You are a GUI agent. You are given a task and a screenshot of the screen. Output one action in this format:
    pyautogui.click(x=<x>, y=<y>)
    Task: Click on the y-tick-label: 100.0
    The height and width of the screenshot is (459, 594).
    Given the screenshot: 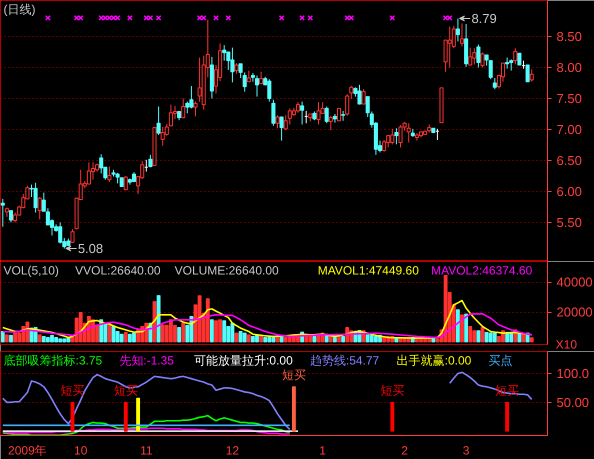 What is the action you would take?
    pyautogui.click(x=573, y=374)
    